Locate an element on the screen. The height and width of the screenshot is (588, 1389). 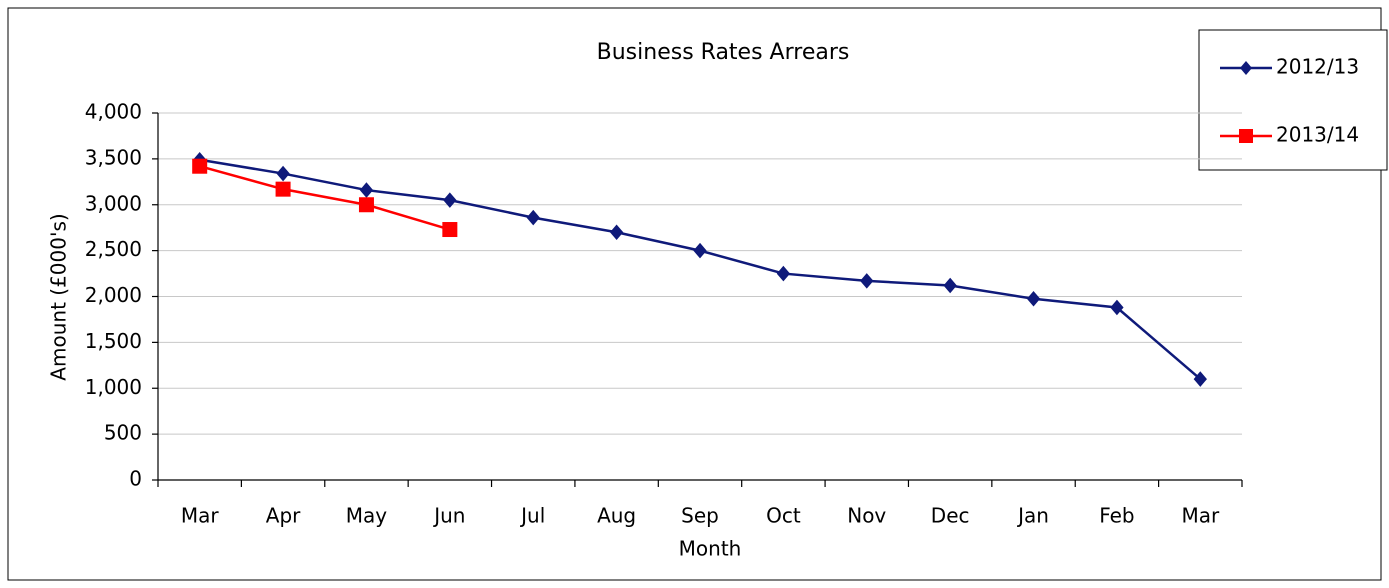
y-tick-label: 1,000 is located at coordinates (113, 387).